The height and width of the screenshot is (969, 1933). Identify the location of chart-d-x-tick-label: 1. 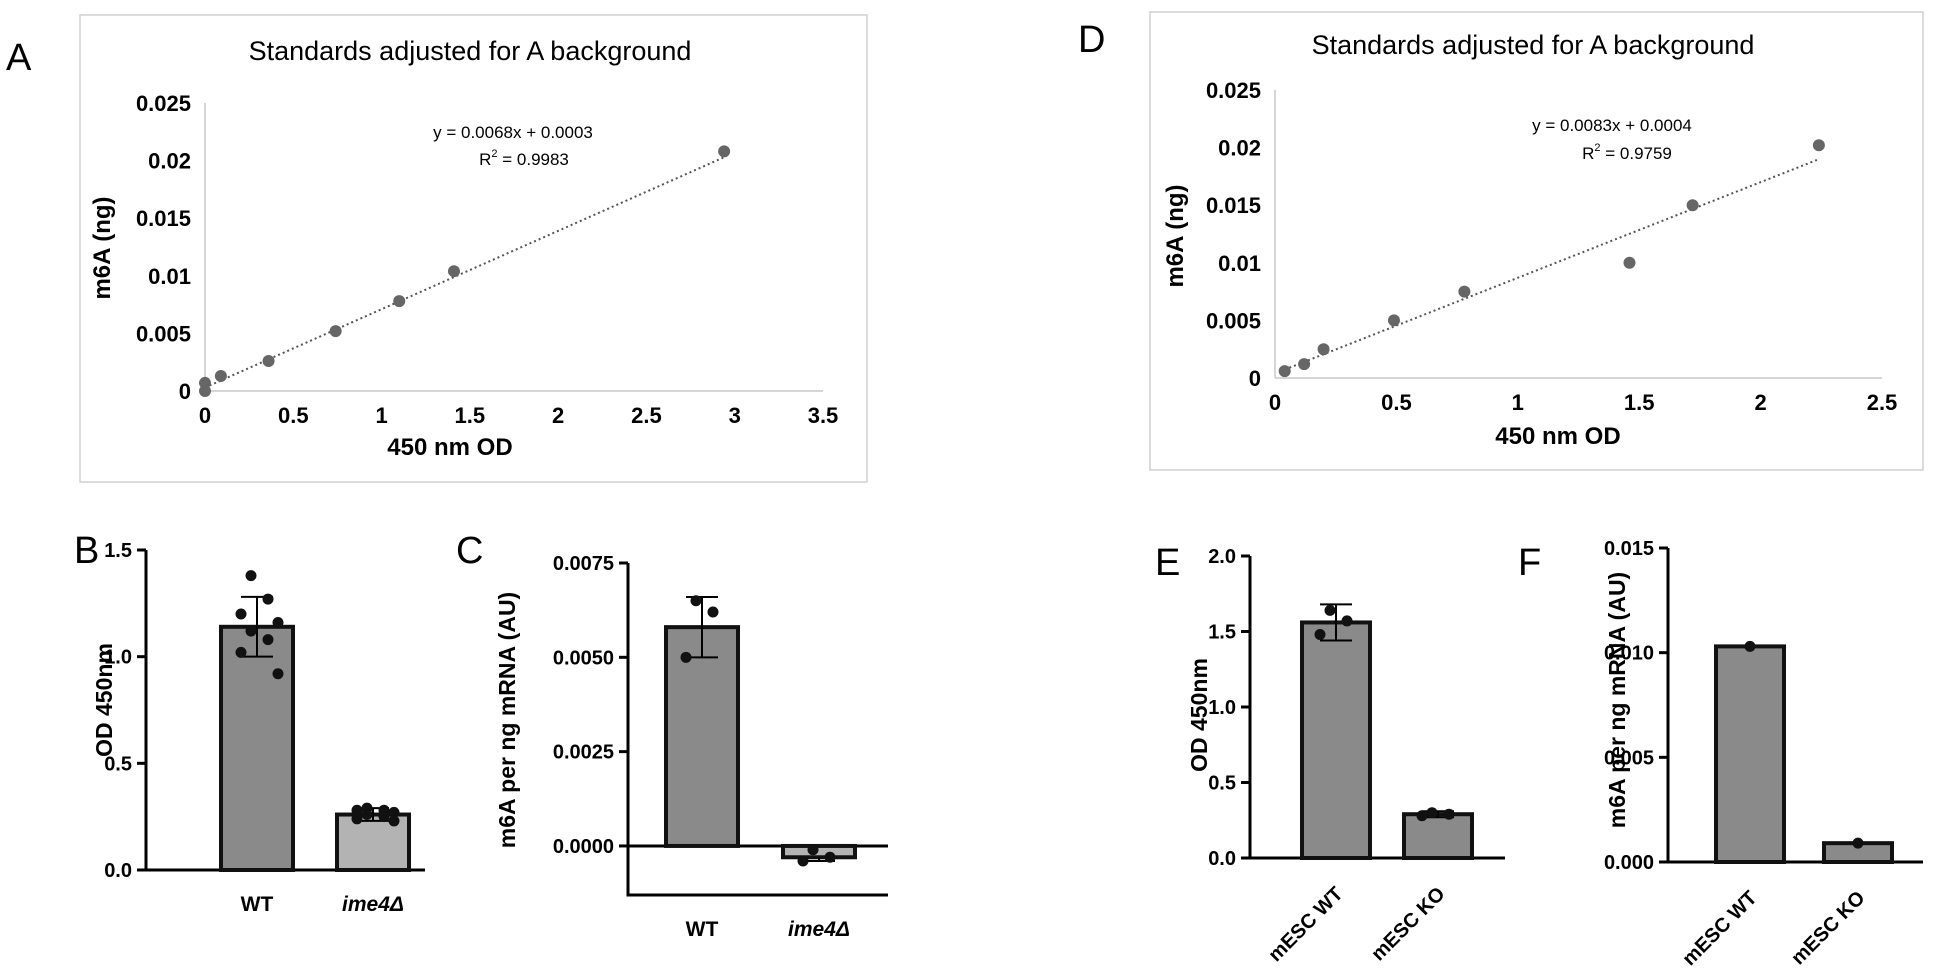
(1518, 402).